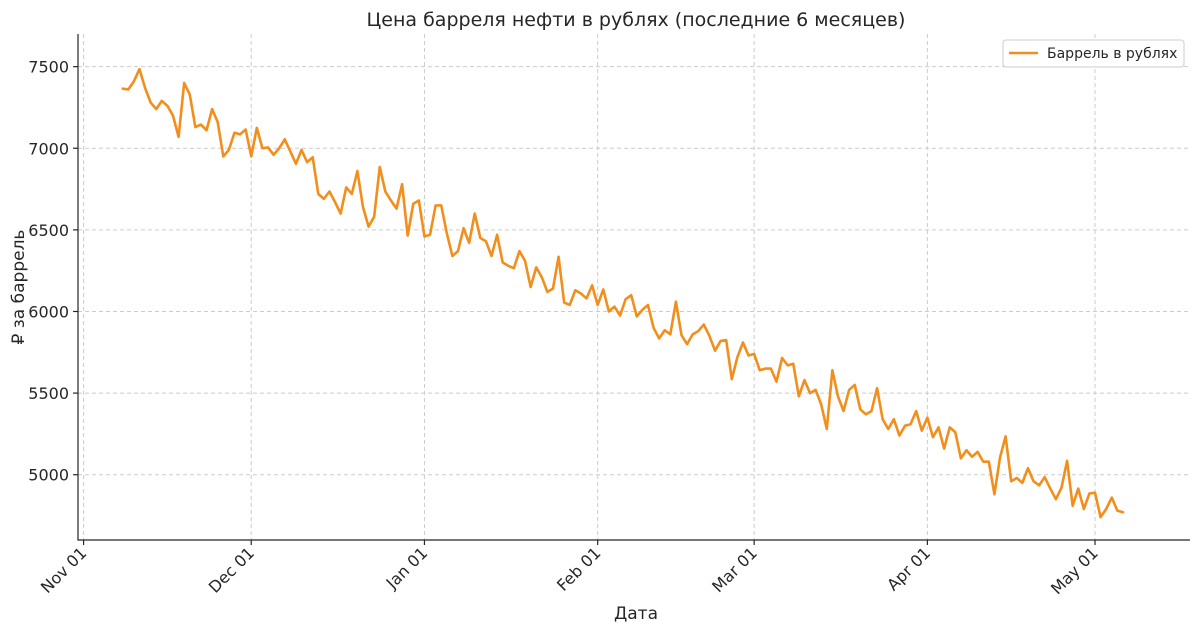 The width and height of the screenshot is (1200, 633). I want to click on x-axis-label: Дата, so click(636, 614).